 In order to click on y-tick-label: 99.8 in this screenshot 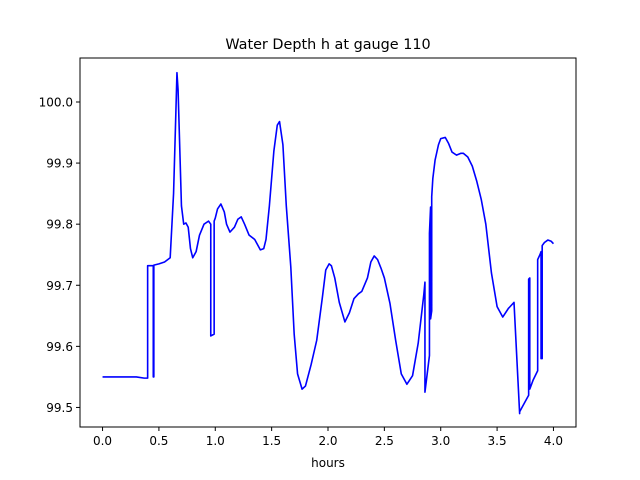, I will do `click(59, 225)`.